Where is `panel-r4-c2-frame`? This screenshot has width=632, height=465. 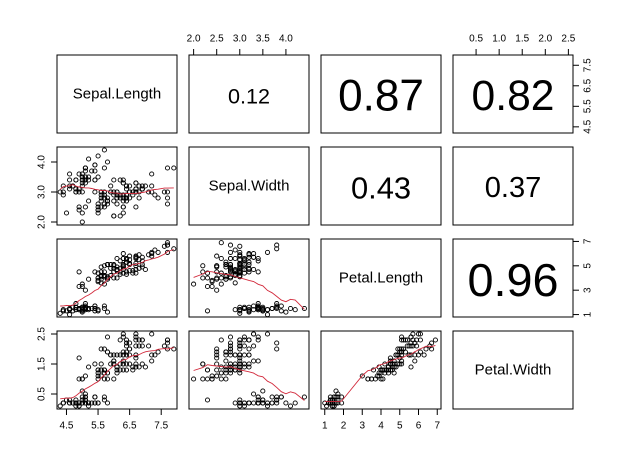 panel-r4-c2-frame is located at coordinates (249, 370).